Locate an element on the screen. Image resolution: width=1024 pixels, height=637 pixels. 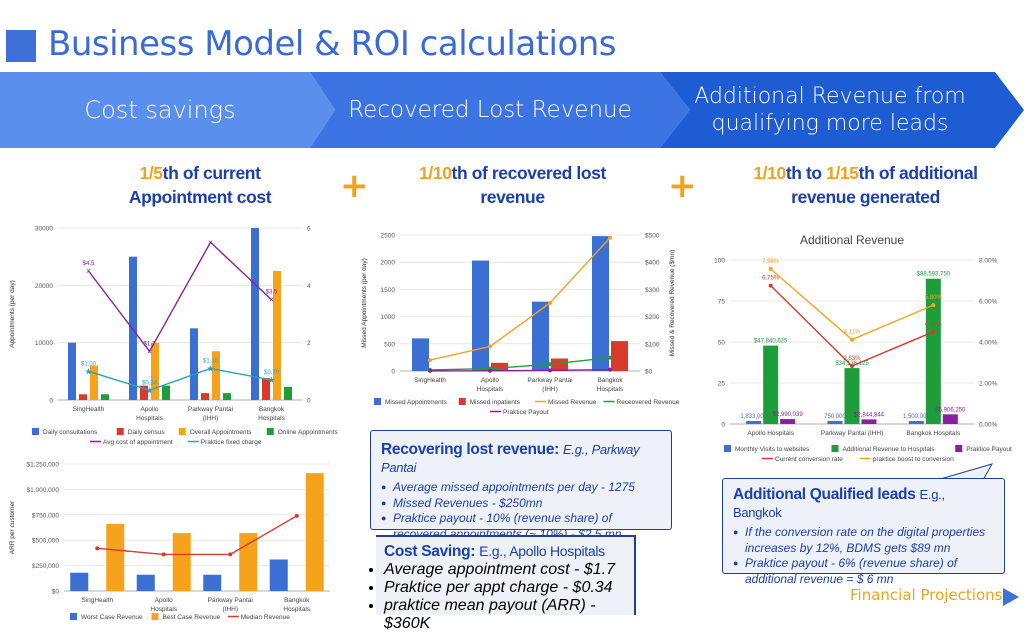
data-label: $5,906,250 is located at coordinates (950, 410).